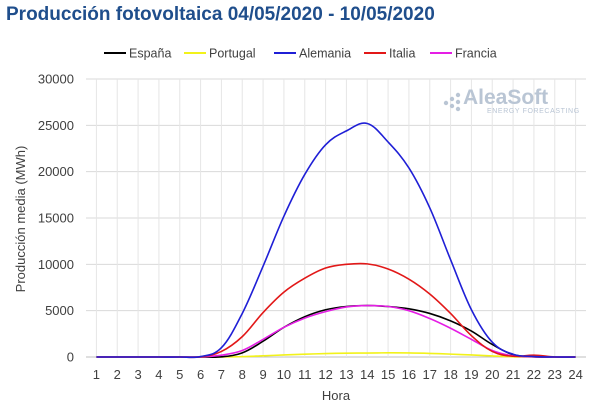 The height and width of the screenshot is (418, 600). I want to click on y-tick-labels: 0 5000 10000 15000 20000 25000 30000, so click(56, 218).